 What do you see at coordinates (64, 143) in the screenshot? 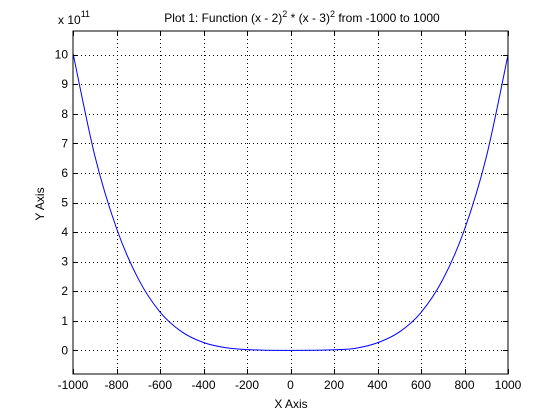
I see `y-tick-label: 7` at bounding box center [64, 143].